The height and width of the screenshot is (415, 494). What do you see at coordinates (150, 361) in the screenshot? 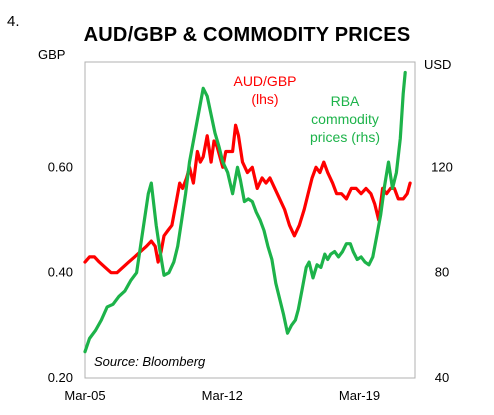
I see `source-note: Source: Bloomberg` at bounding box center [150, 361].